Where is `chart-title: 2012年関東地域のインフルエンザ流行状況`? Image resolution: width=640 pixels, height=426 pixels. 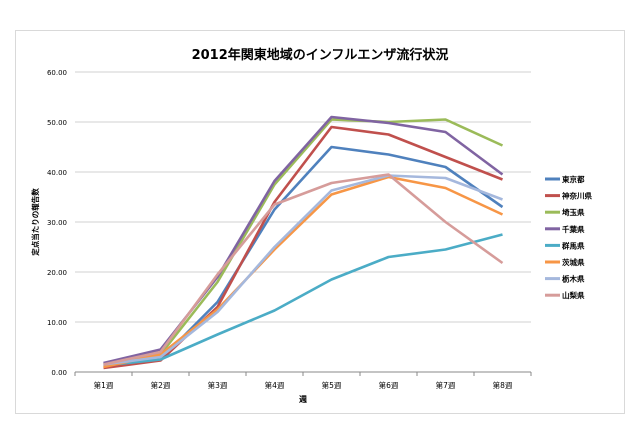 chart-title: 2012年関東地域のインフルエンザ流行状況 is located at coordinates (320, 55).